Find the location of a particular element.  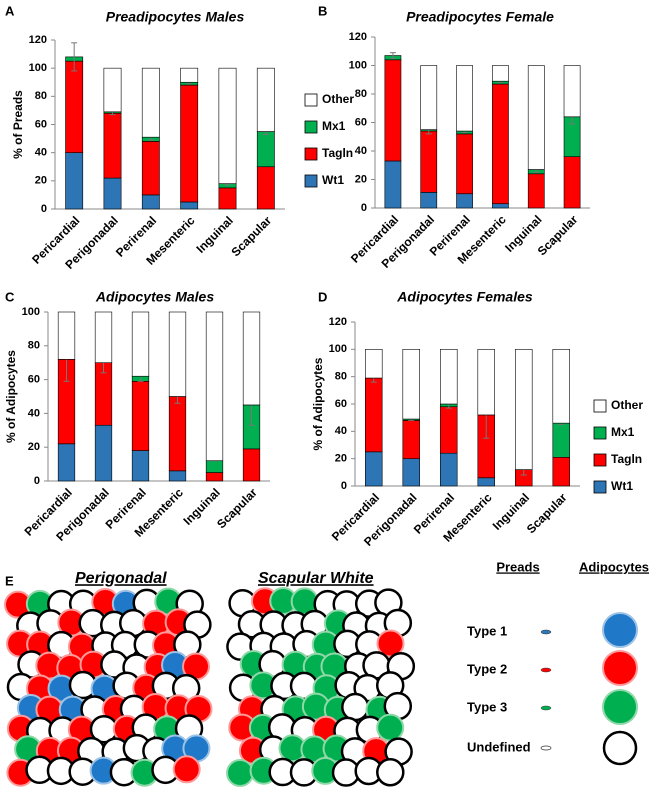

y-axis-label: % of Preads is located at coordinates (18, 124).